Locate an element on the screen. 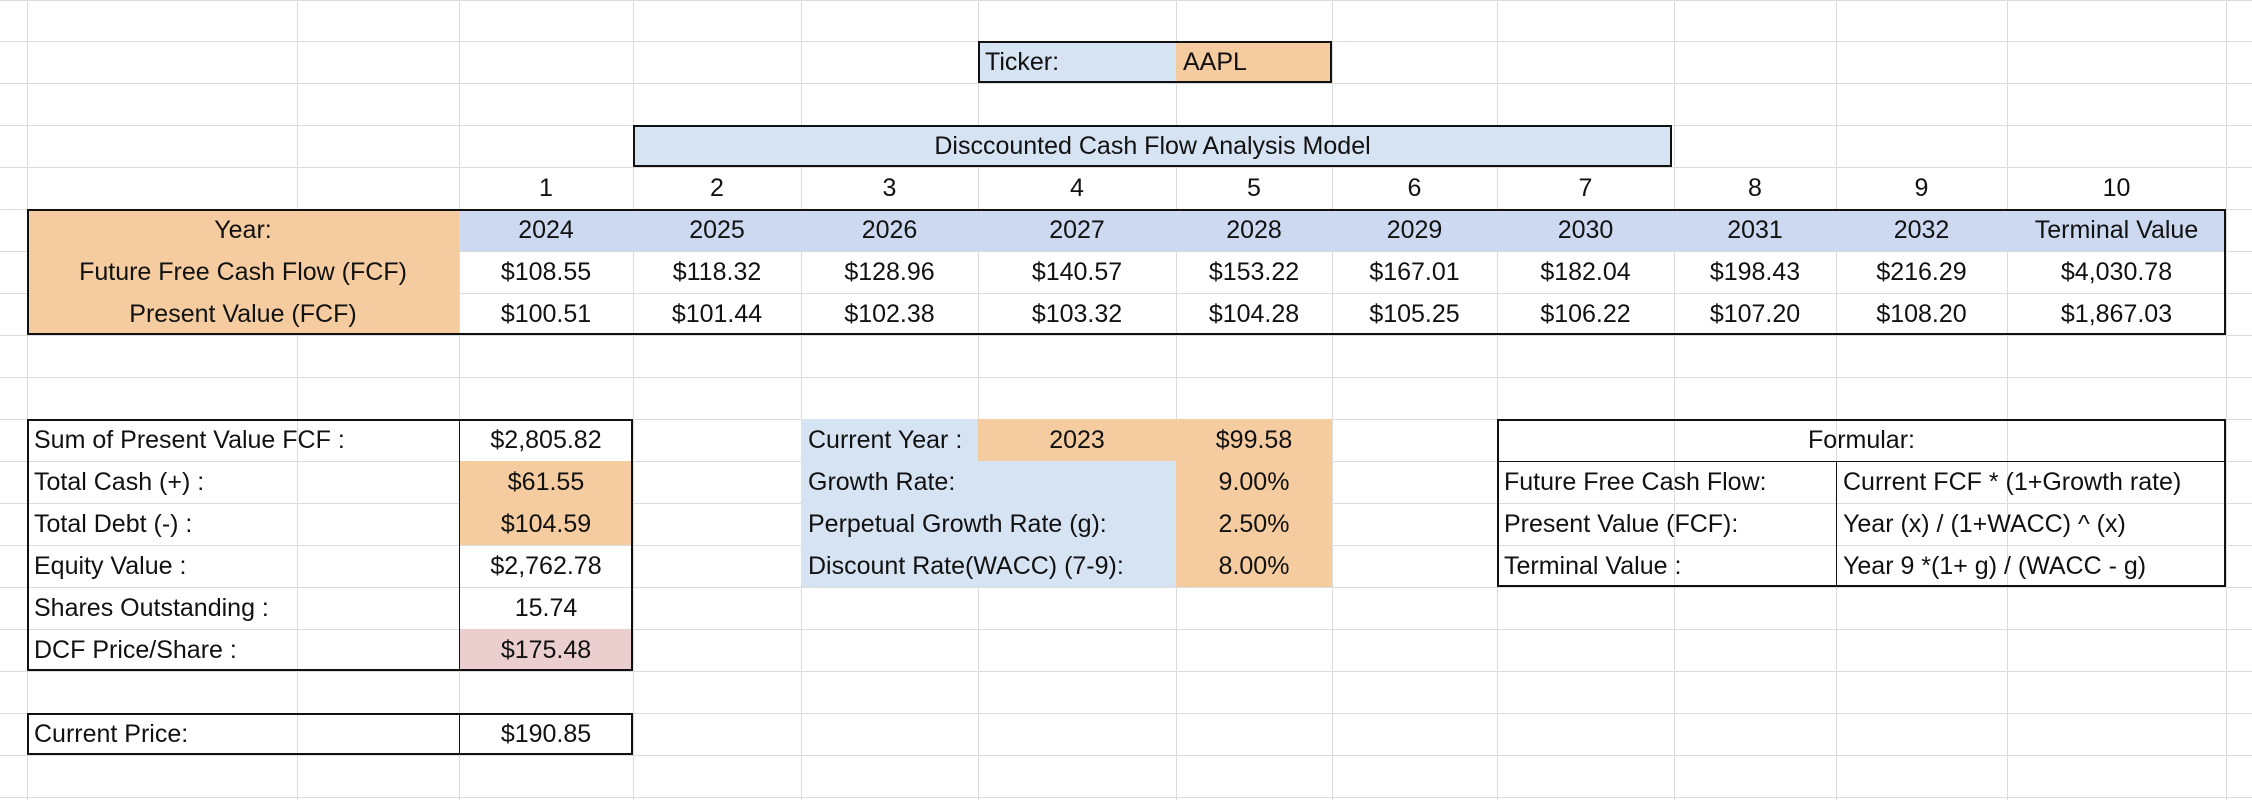 This screenshot has width=2252, height=800. pv-cell: $101.44 is located at coordinates (717, 313).